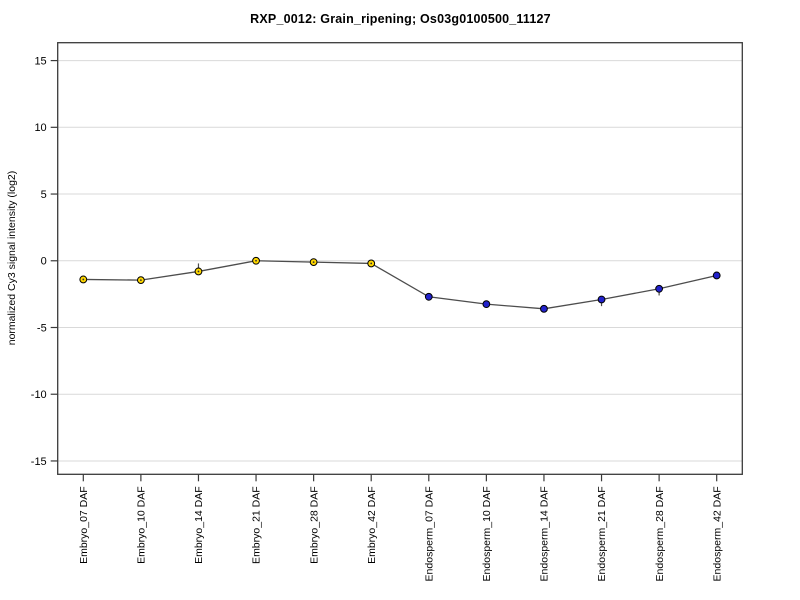  Describe the element at coordinates (429, 533) in the screenshot. I see `x-tick-label: Endosperm_07 DAF` at that location.